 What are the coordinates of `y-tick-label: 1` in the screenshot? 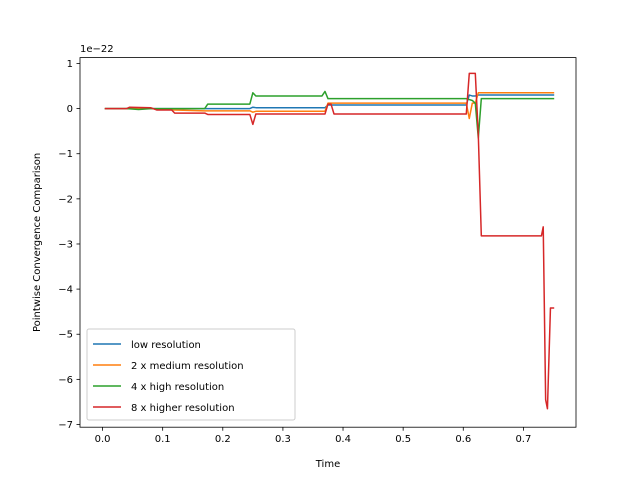 It's located at (70, 64).